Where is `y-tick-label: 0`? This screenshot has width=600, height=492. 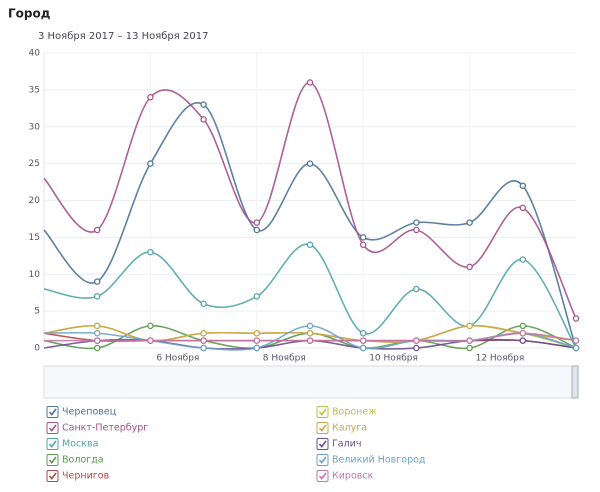
y-tick-label: 0 is located at coordinates (37, 349).